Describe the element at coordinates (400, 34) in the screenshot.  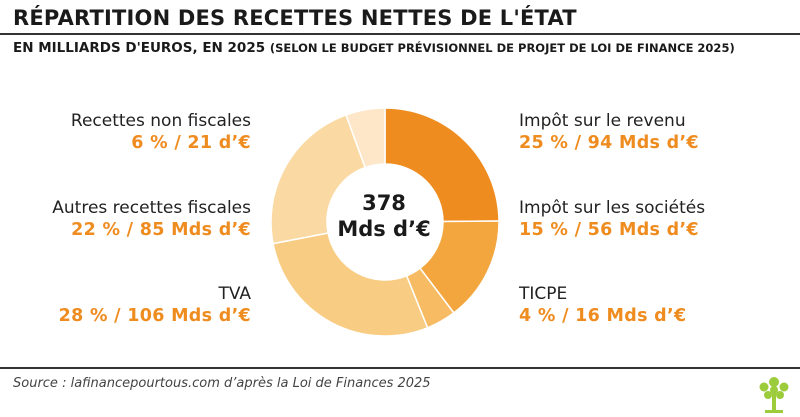
I see `top-divider` at that location.